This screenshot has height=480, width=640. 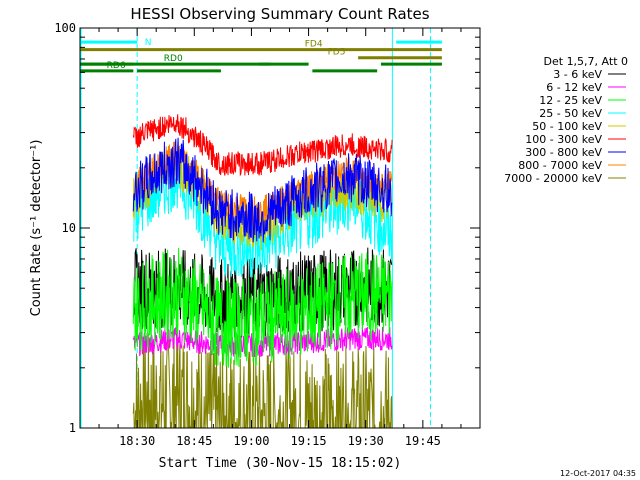 What do you see at coordinates (280, 463) in the screenshot?
I see `x-axis-label: Start Time (30-Nov-15 18:15:02)` at bounding box center [280, 463].